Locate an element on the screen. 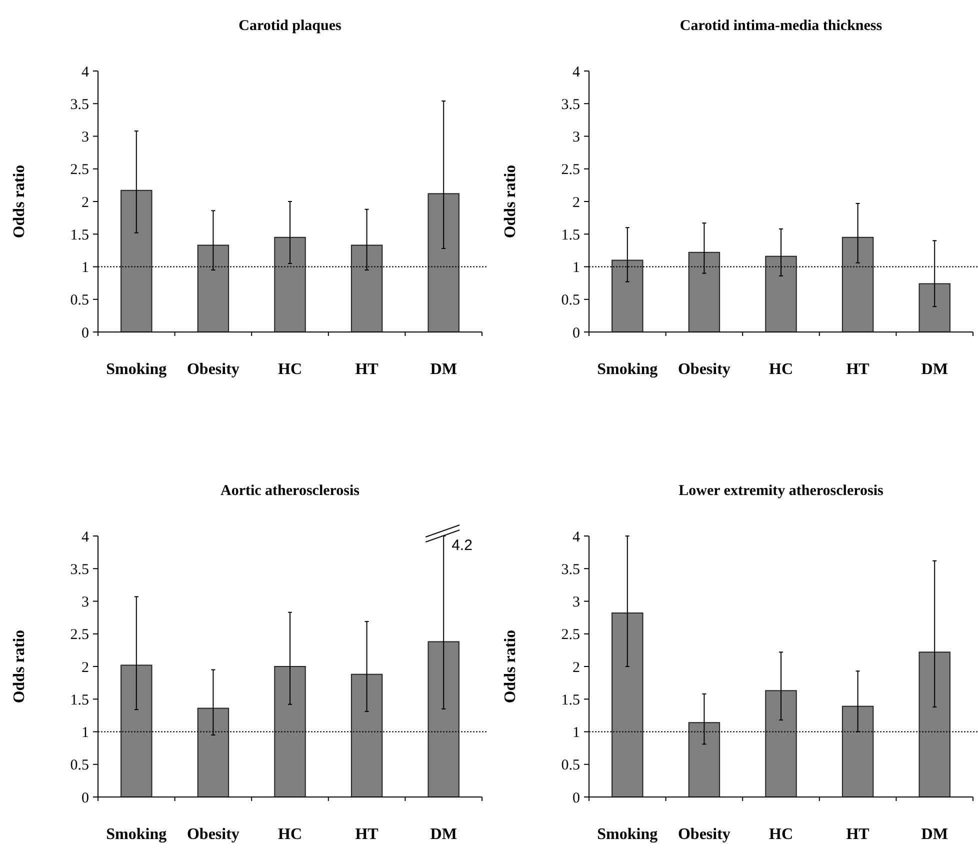  chart-title: Aortic atherosclerosis is located at coordinates (290, 491).